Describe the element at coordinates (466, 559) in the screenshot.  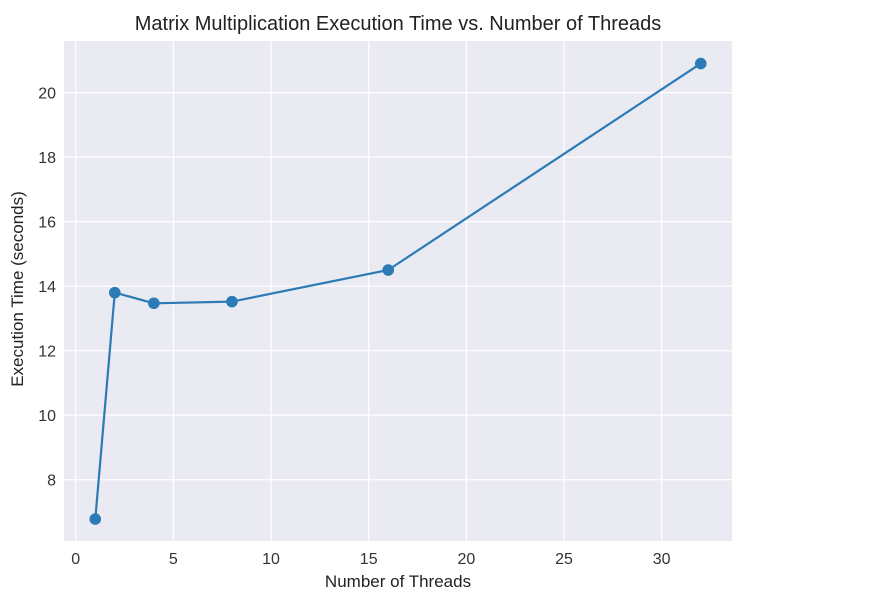
I see `x-tick-label: 20` at that location.